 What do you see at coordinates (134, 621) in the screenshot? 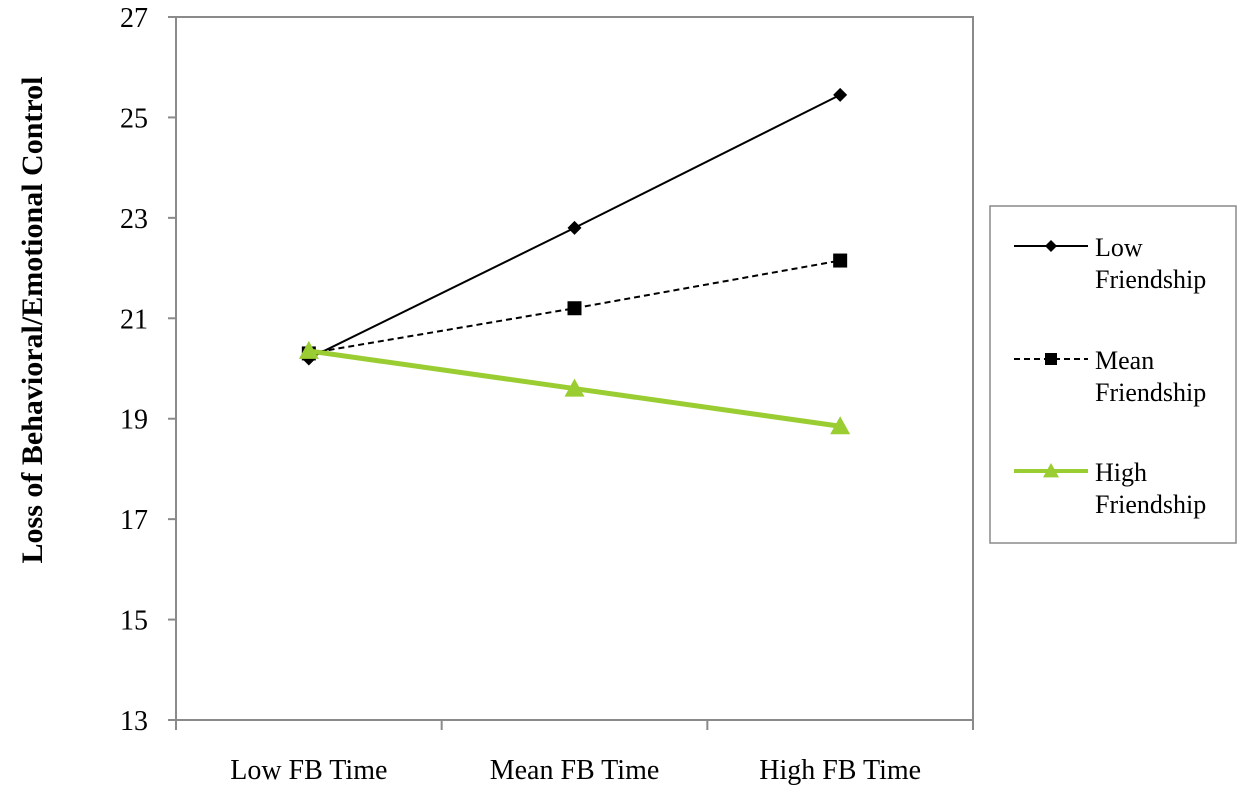
I see `y-tick-label: 15` at bounding box center [134, 621].